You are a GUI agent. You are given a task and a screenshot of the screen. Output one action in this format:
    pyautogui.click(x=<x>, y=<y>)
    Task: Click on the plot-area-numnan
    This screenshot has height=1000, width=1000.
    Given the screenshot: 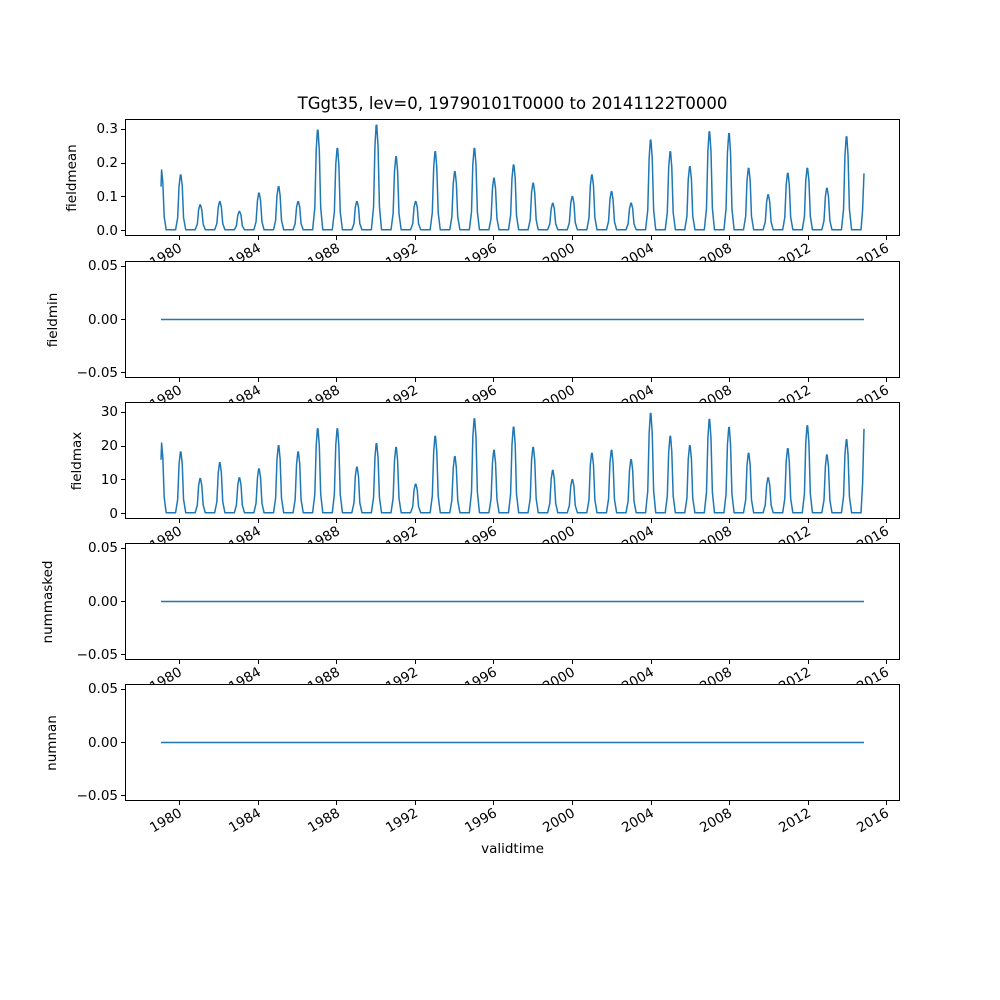 What is the action you would take?
    pyautogui.click(x=512, y=742)
    